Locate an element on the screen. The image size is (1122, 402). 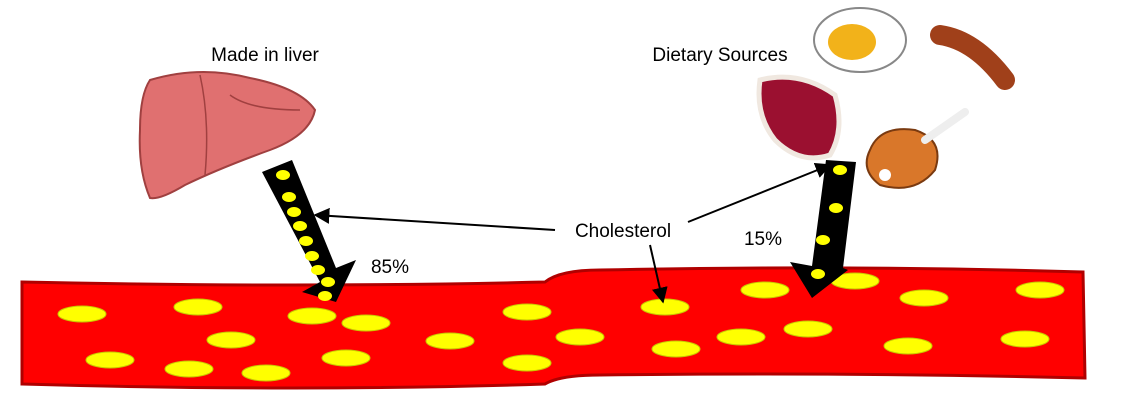
dietary-flow-arrow is located at coordinates (823, 229).